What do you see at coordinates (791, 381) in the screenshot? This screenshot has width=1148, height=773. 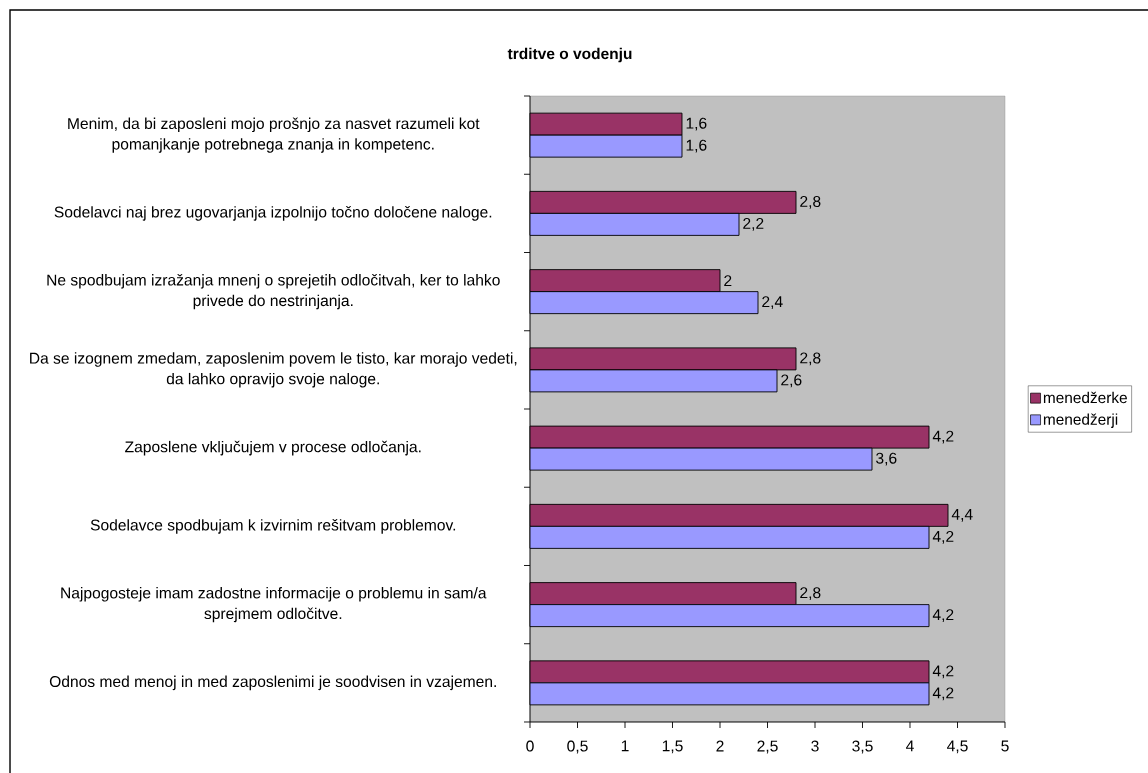 I see `data-label: 2,6` at bounding box center [791, 381].